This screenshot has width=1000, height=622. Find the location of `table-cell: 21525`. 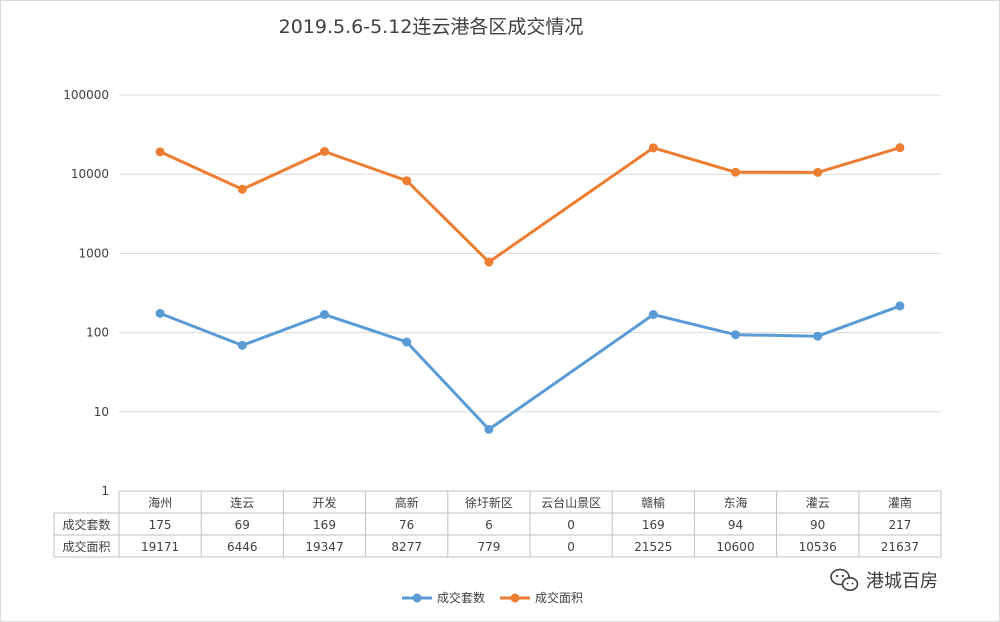

table-cell: 21525 is located at coordinates (653, 547).